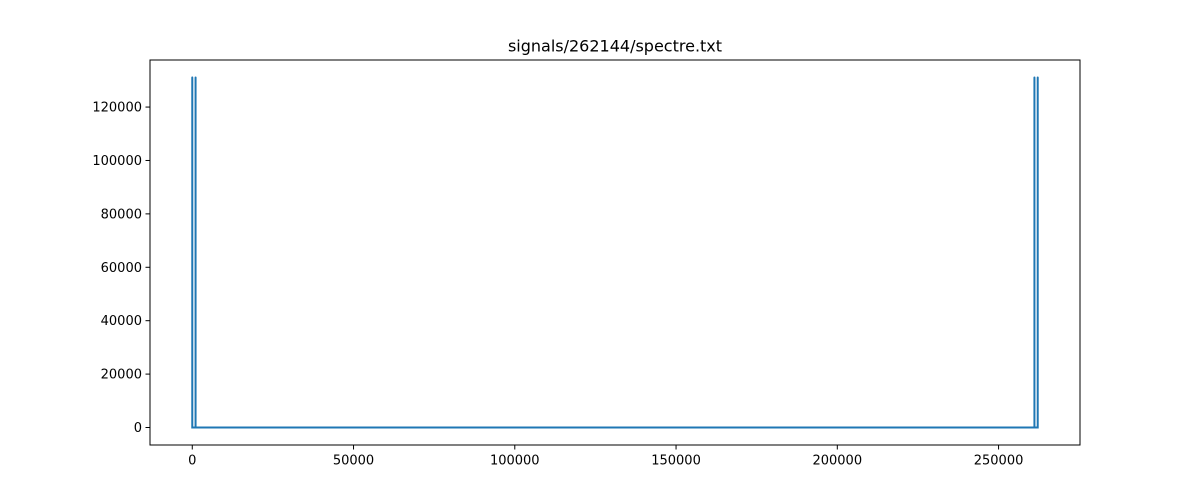  I want to click on x-tick-label: 200000, so click(837, 461).